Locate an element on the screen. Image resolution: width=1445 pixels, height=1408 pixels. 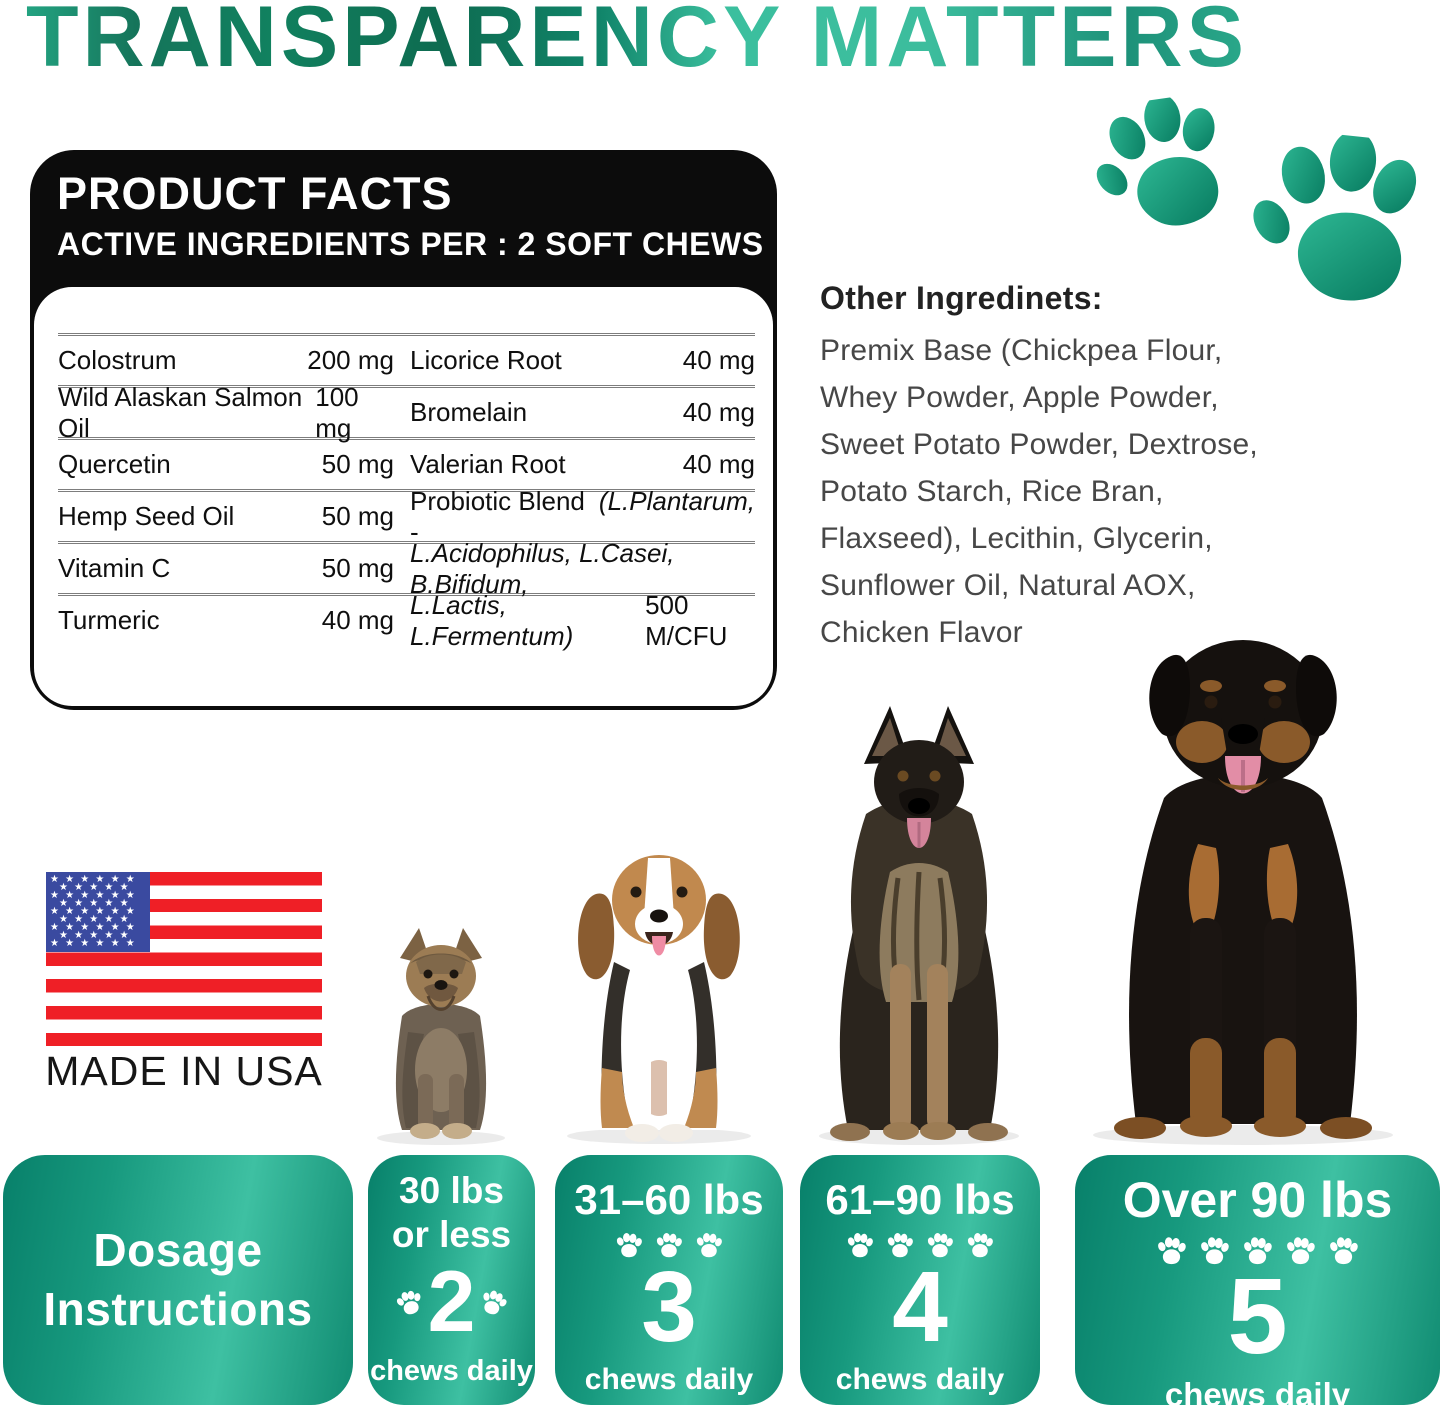
ingredient-cell: Hemp Seed Oil 50 mg is located at coordinates (234, 516).